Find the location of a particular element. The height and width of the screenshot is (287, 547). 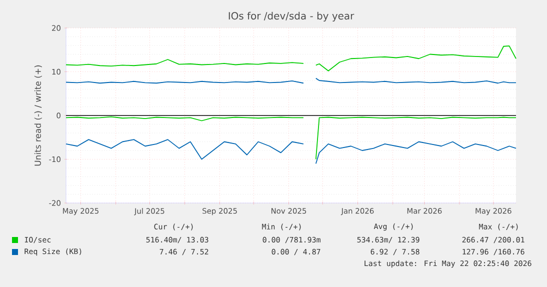

chart-title: IOs for /dev/sda - by year is located at coordinates (291, 17).